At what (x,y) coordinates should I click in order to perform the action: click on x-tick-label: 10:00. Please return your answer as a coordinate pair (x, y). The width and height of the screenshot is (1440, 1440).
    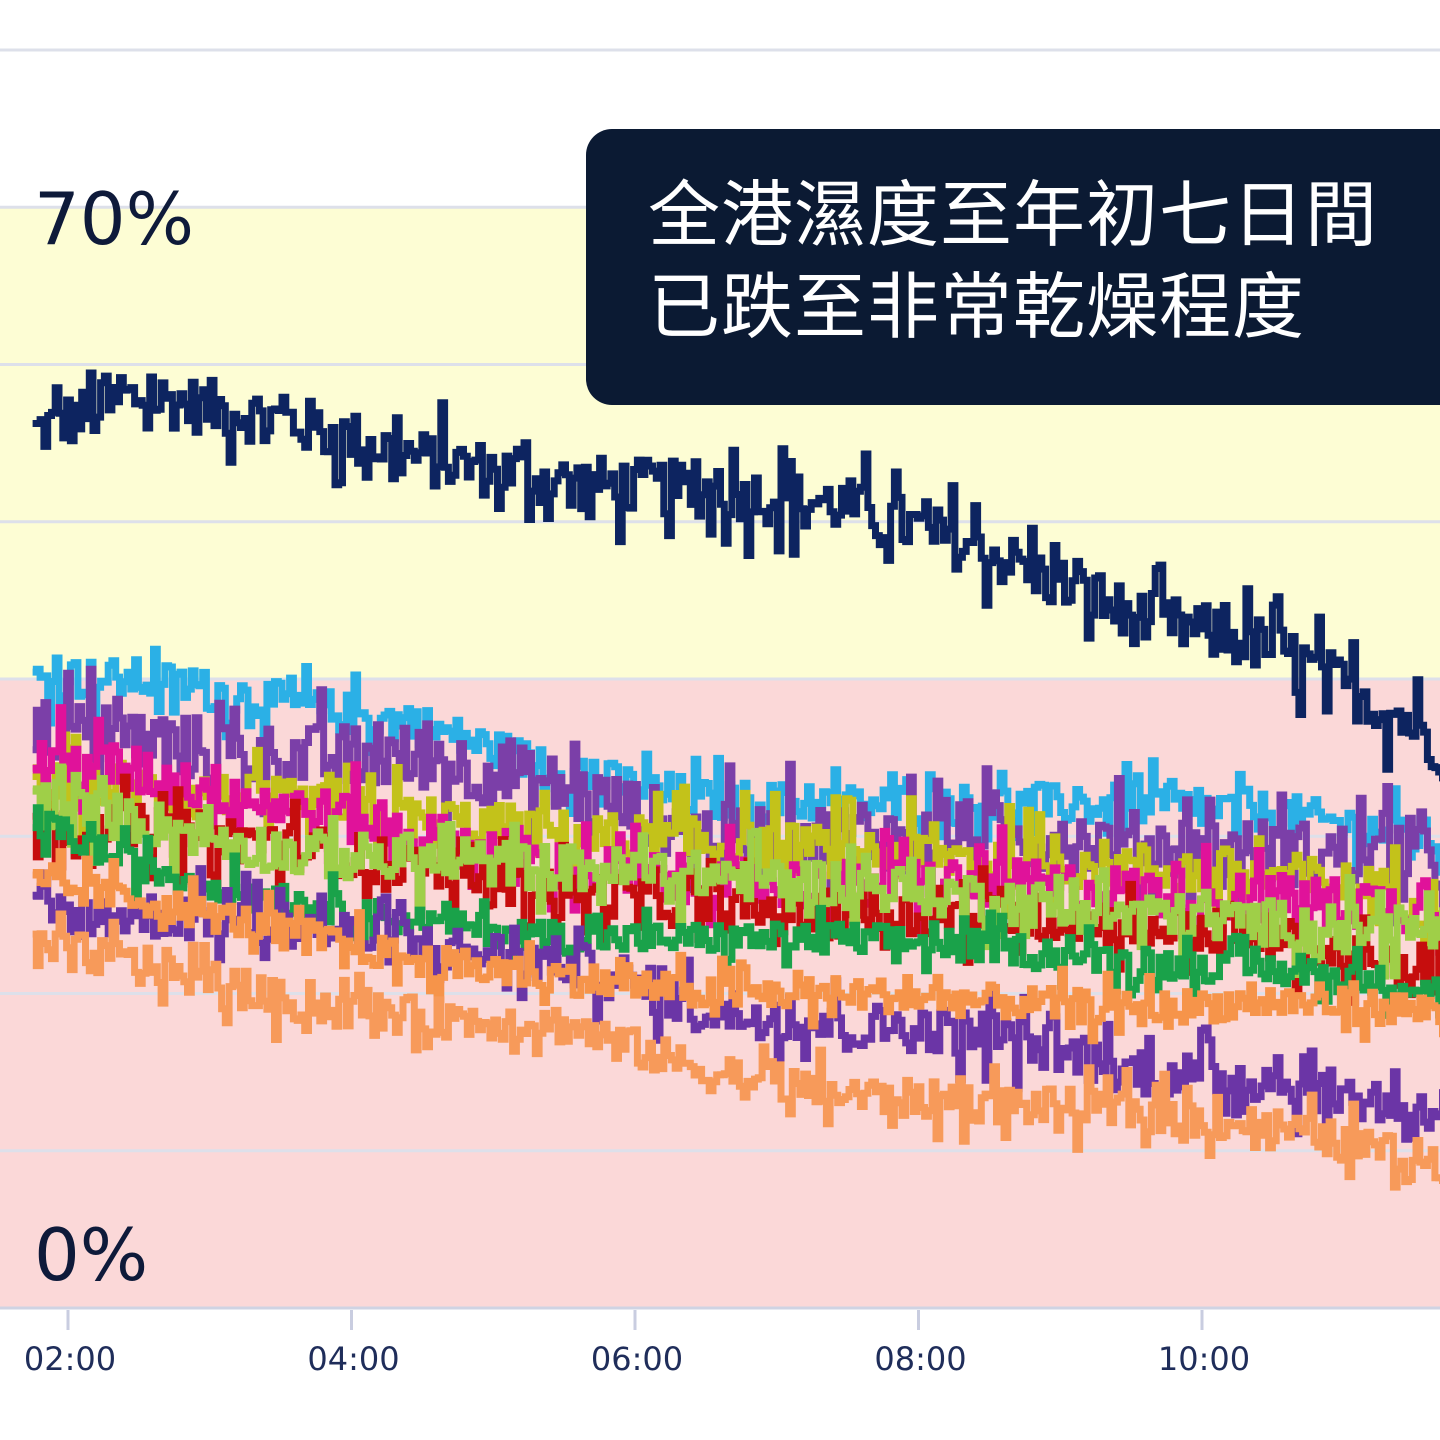
    Looking at the image, I should click on (1204, 1359).